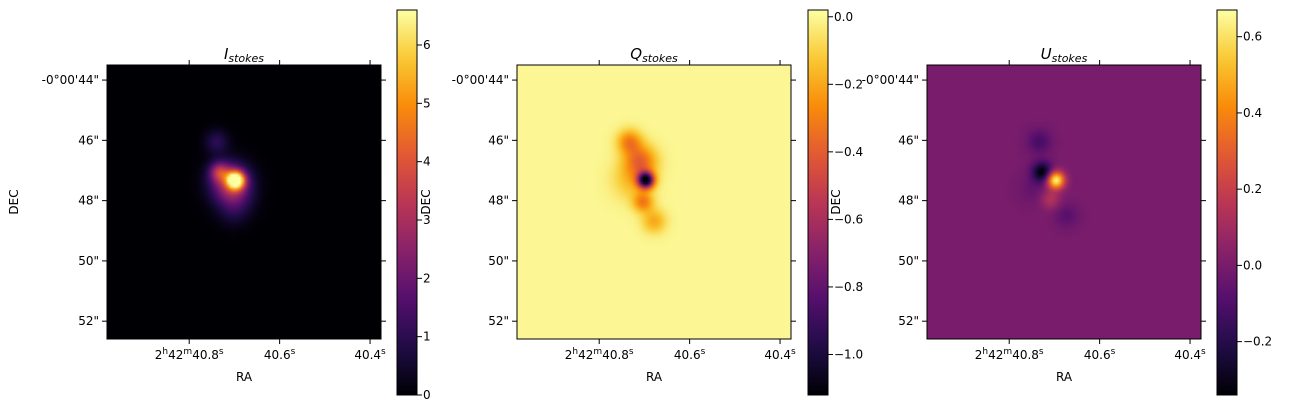 This screenshot has height=413, width=1290. I want to click on colorbar-tick-label: −0.8, so click(848, 287).